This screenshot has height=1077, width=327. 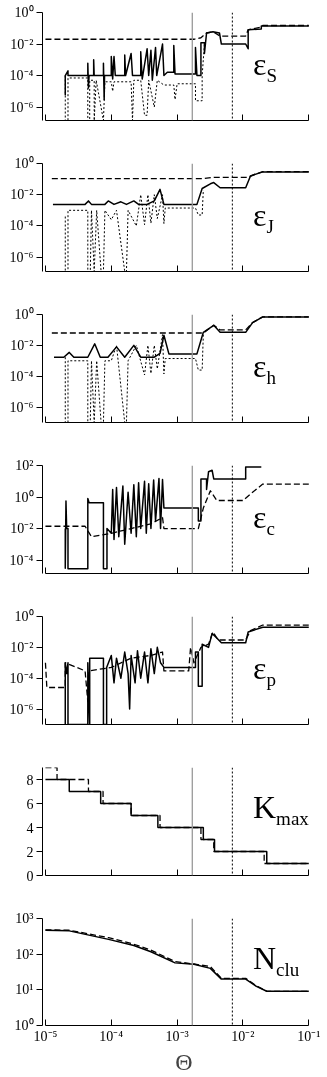 What do you see at coordinates (30, 804) in the screenshot?
I see `y-tick-label: 6` at bounding box center [30, 804].